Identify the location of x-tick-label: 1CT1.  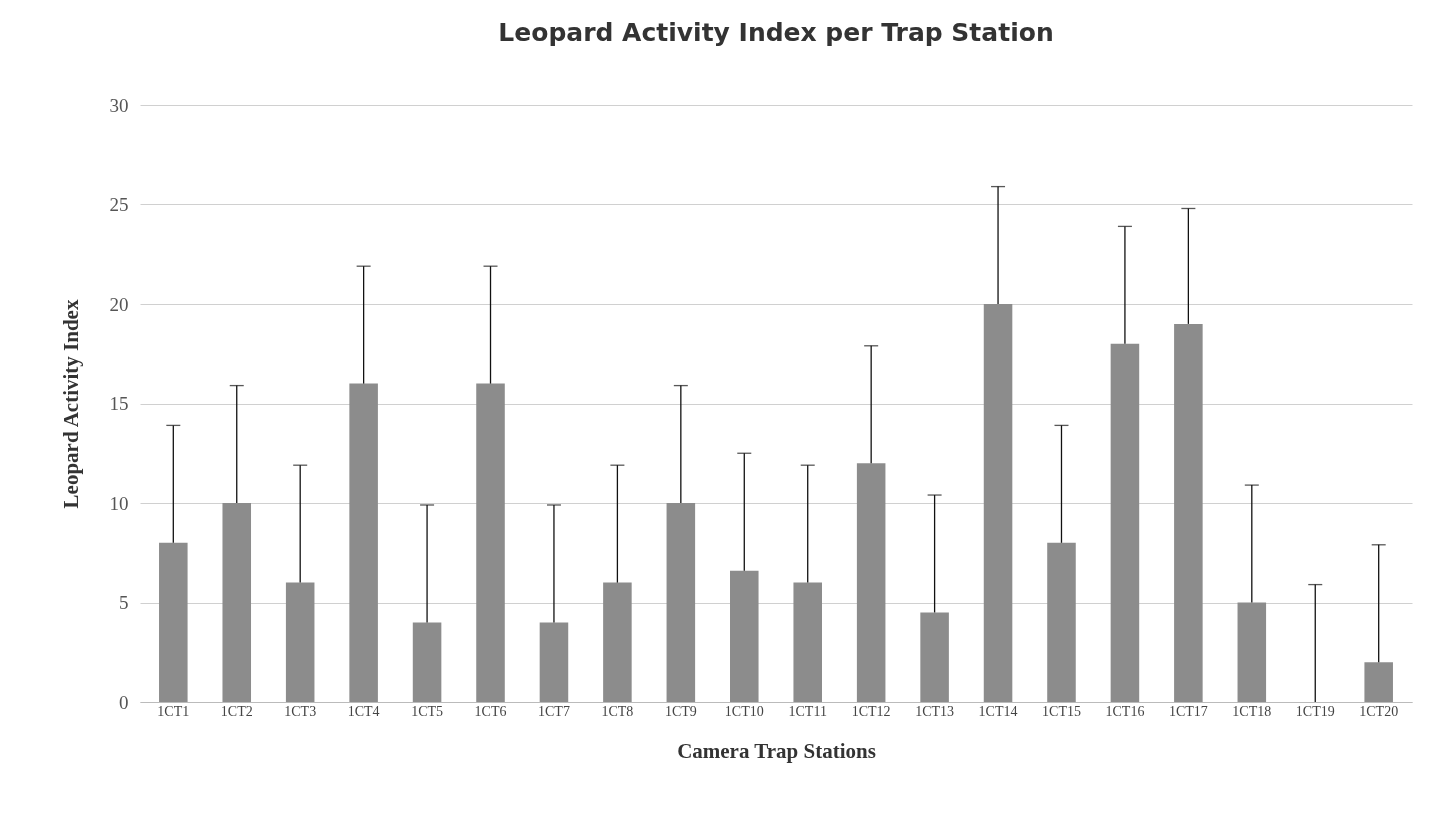
(173, 711).